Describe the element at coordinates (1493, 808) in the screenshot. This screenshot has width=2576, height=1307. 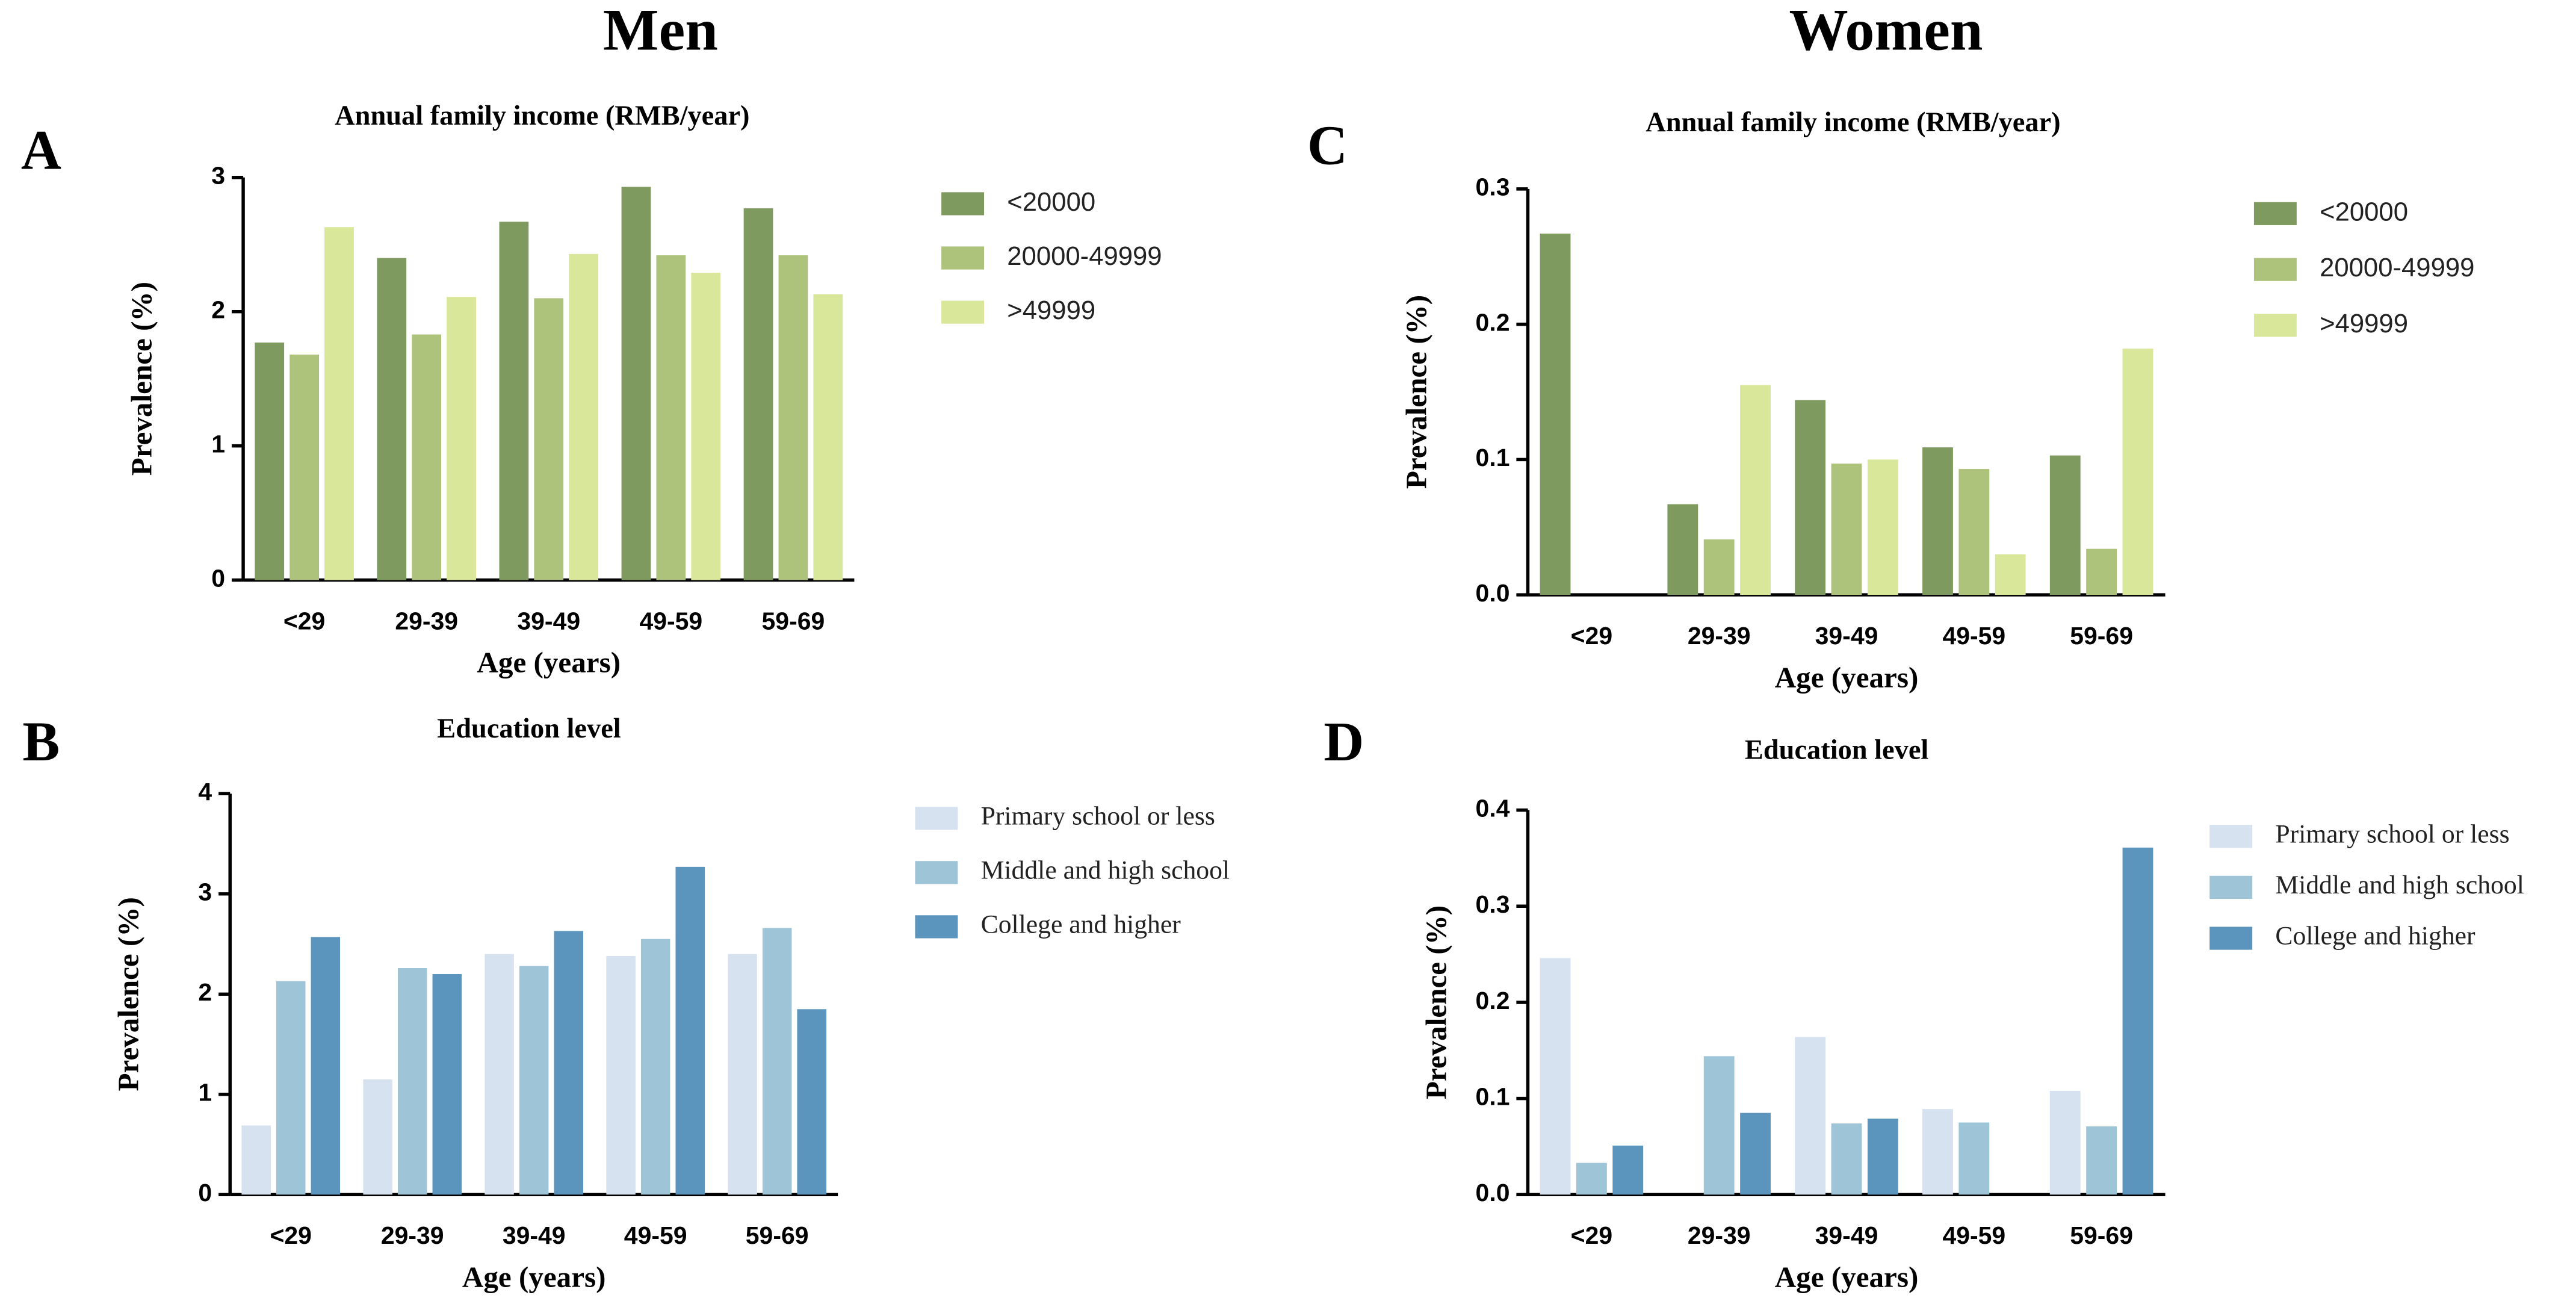
I see `y-tick-label: 0.4` at that location.